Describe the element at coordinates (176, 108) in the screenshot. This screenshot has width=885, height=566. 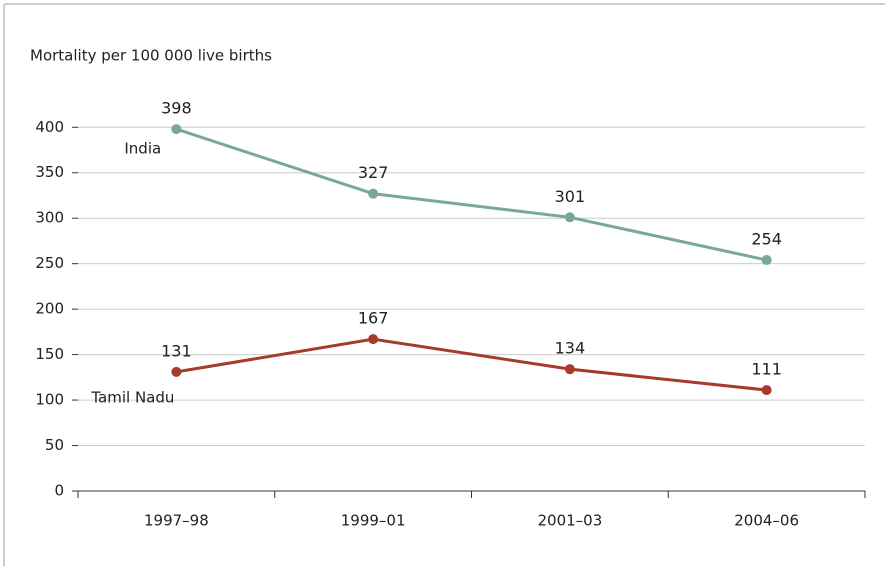
I see `data-label: 398` at that location.